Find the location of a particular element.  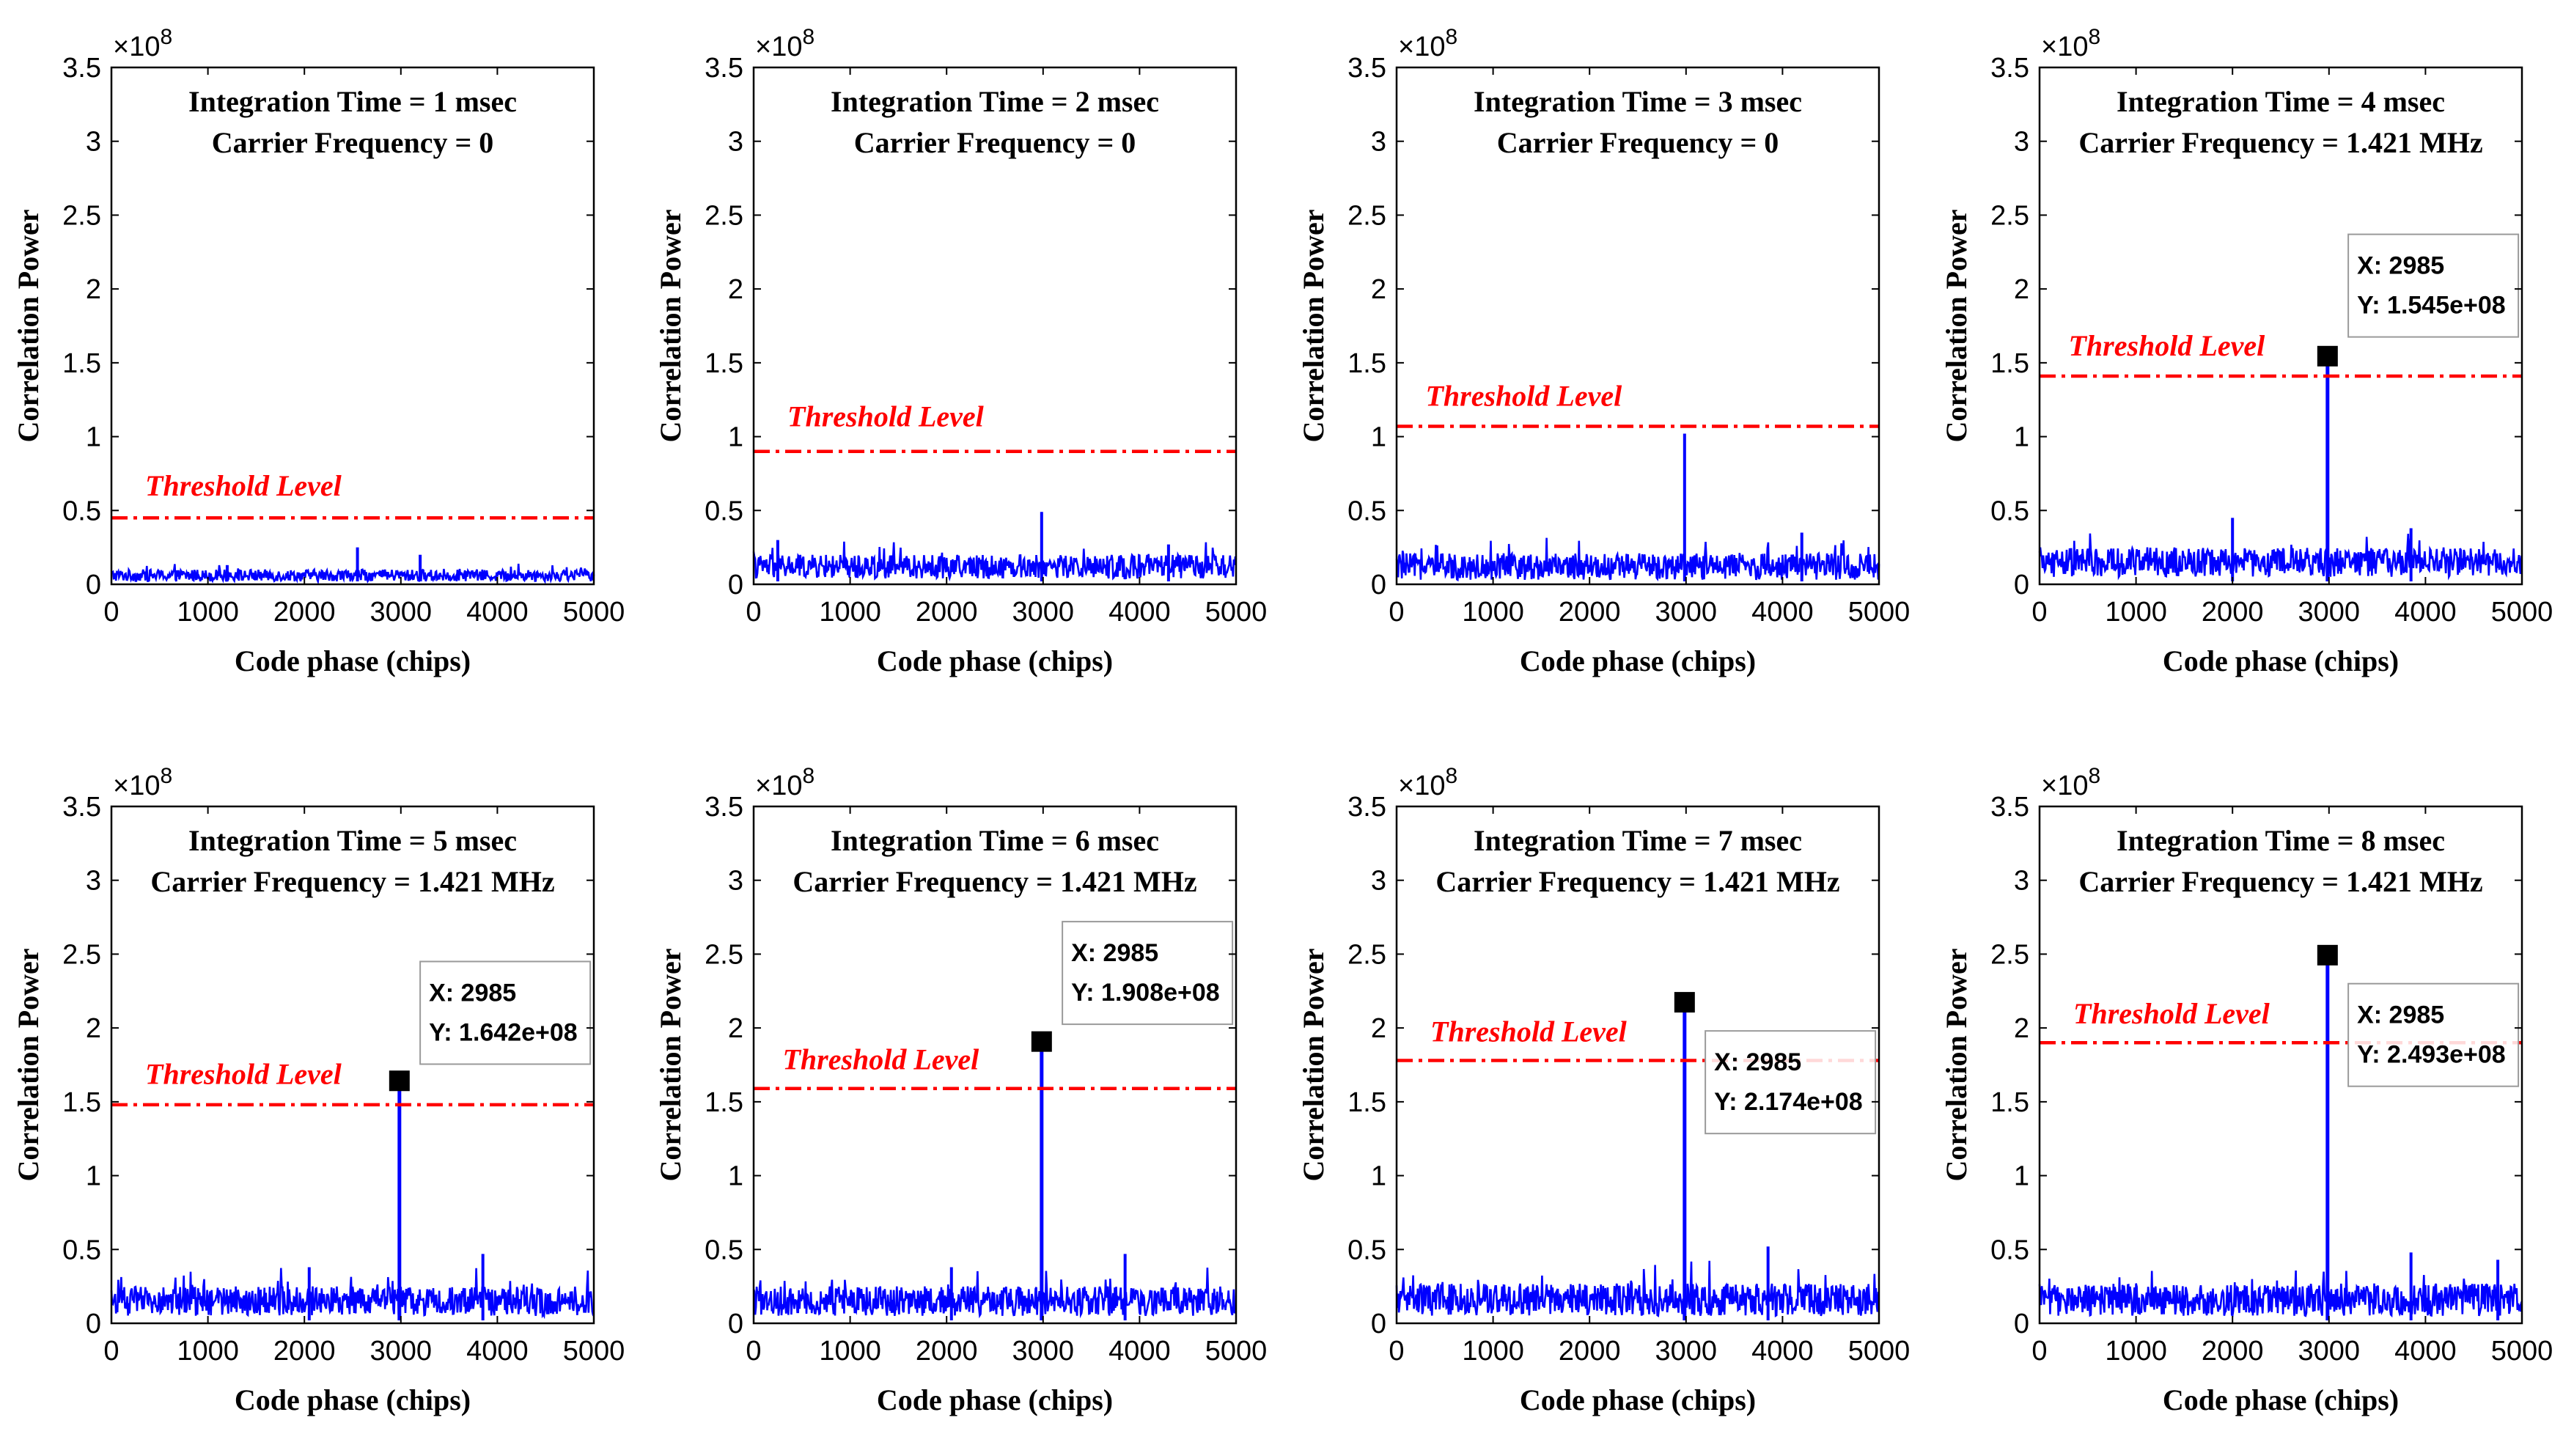

datatip-y-value: Y: 1.545e+08 is located at coordinates (2431, 306).